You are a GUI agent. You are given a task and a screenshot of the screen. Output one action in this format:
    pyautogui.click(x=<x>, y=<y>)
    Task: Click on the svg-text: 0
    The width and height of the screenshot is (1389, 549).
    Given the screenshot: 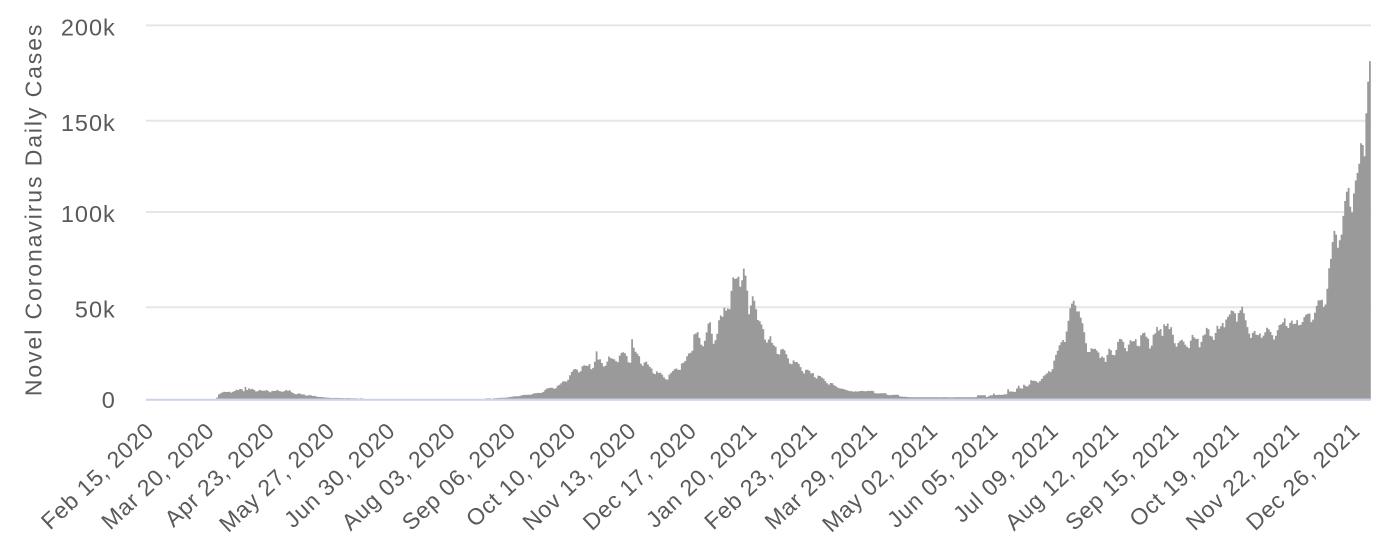 What is the action you would take?
    pyautogui.click(x=109, y=400)
    